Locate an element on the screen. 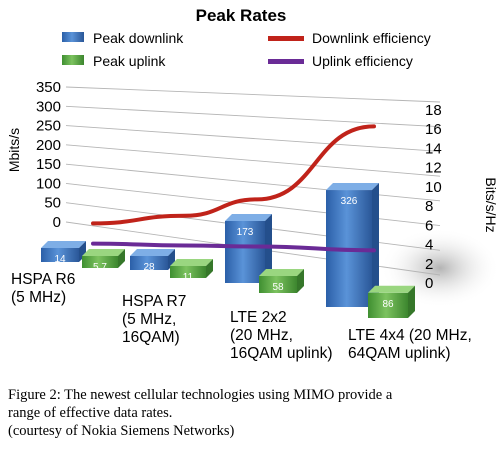  bar-uplink-3-side is located at coordinates (300, 280).